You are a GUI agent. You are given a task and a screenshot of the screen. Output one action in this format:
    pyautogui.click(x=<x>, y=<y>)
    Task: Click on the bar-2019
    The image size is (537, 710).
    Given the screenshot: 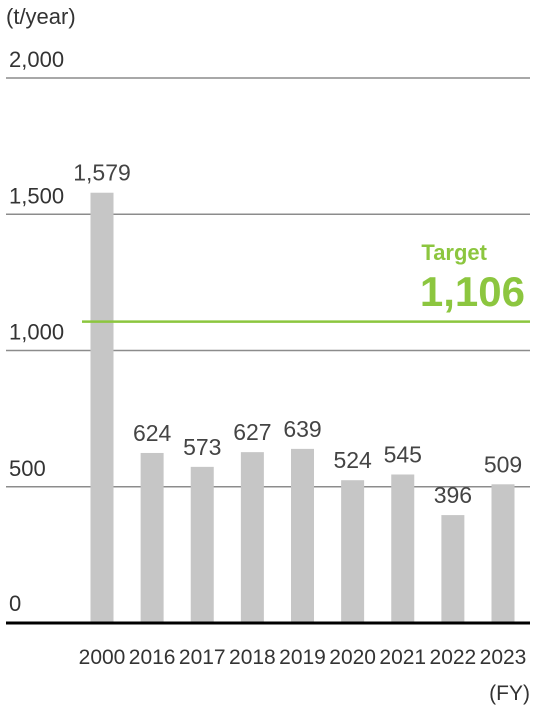 What is the action you would take?
    pyautogui.click(x=302, y=535)
    